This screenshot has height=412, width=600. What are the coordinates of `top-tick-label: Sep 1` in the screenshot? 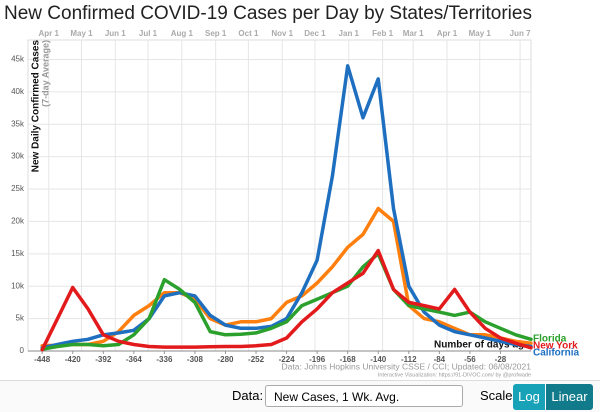 It's located at (216, 33).